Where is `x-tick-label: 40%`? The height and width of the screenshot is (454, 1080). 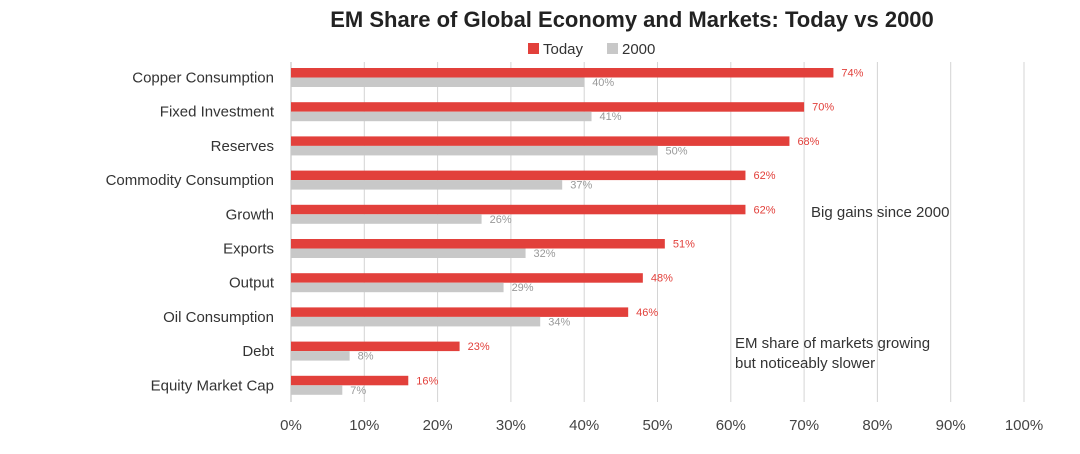
x-tick-label: 40% is located at coordinates (584, 425).